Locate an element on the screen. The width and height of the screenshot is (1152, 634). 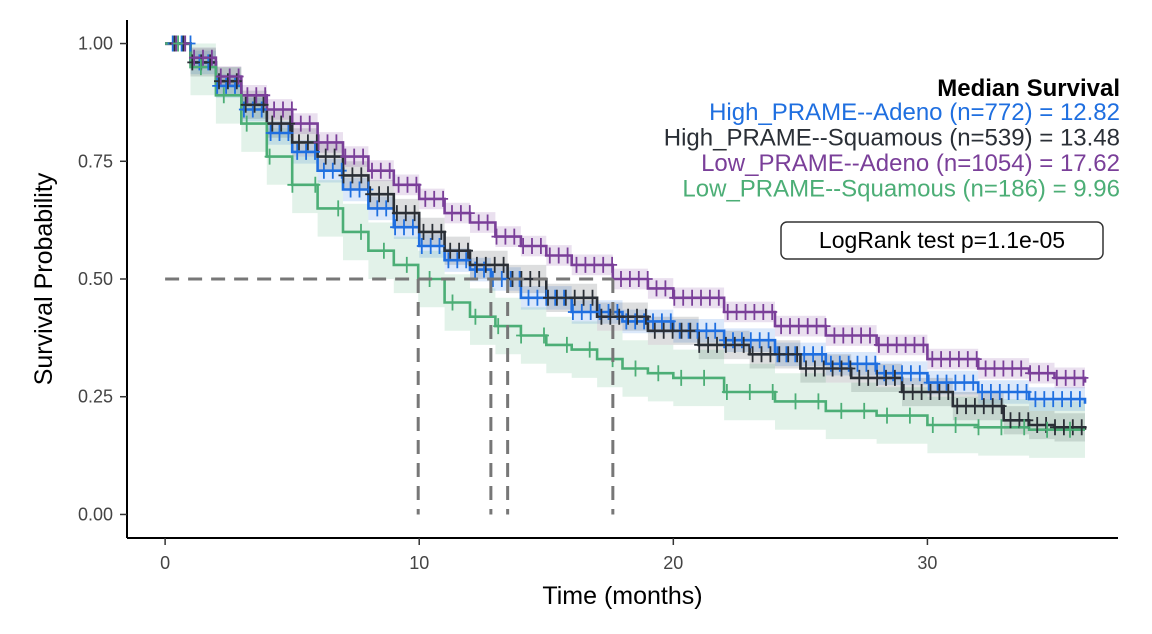
x-tick-label: 30 is located at coordinates (927, 563).